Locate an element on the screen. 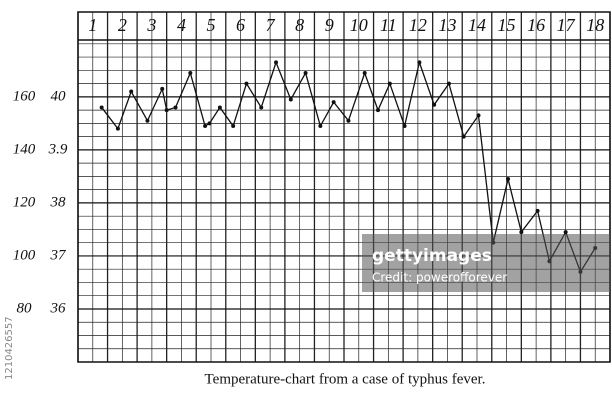  y-tick-label: 3.9 is located at coordinates (58, 149).